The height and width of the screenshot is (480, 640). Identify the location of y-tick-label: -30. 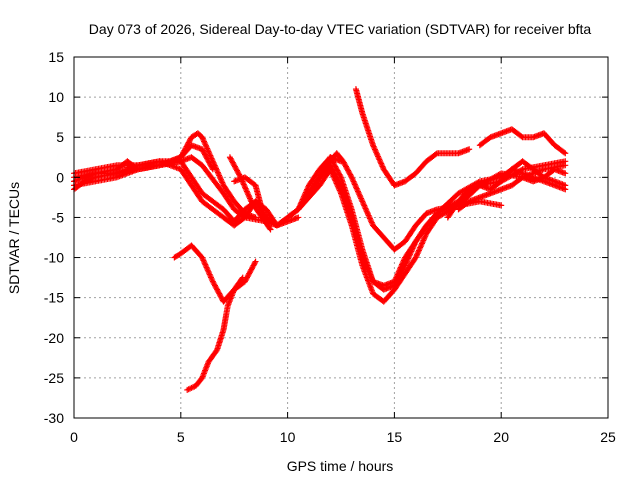
(54, 418).